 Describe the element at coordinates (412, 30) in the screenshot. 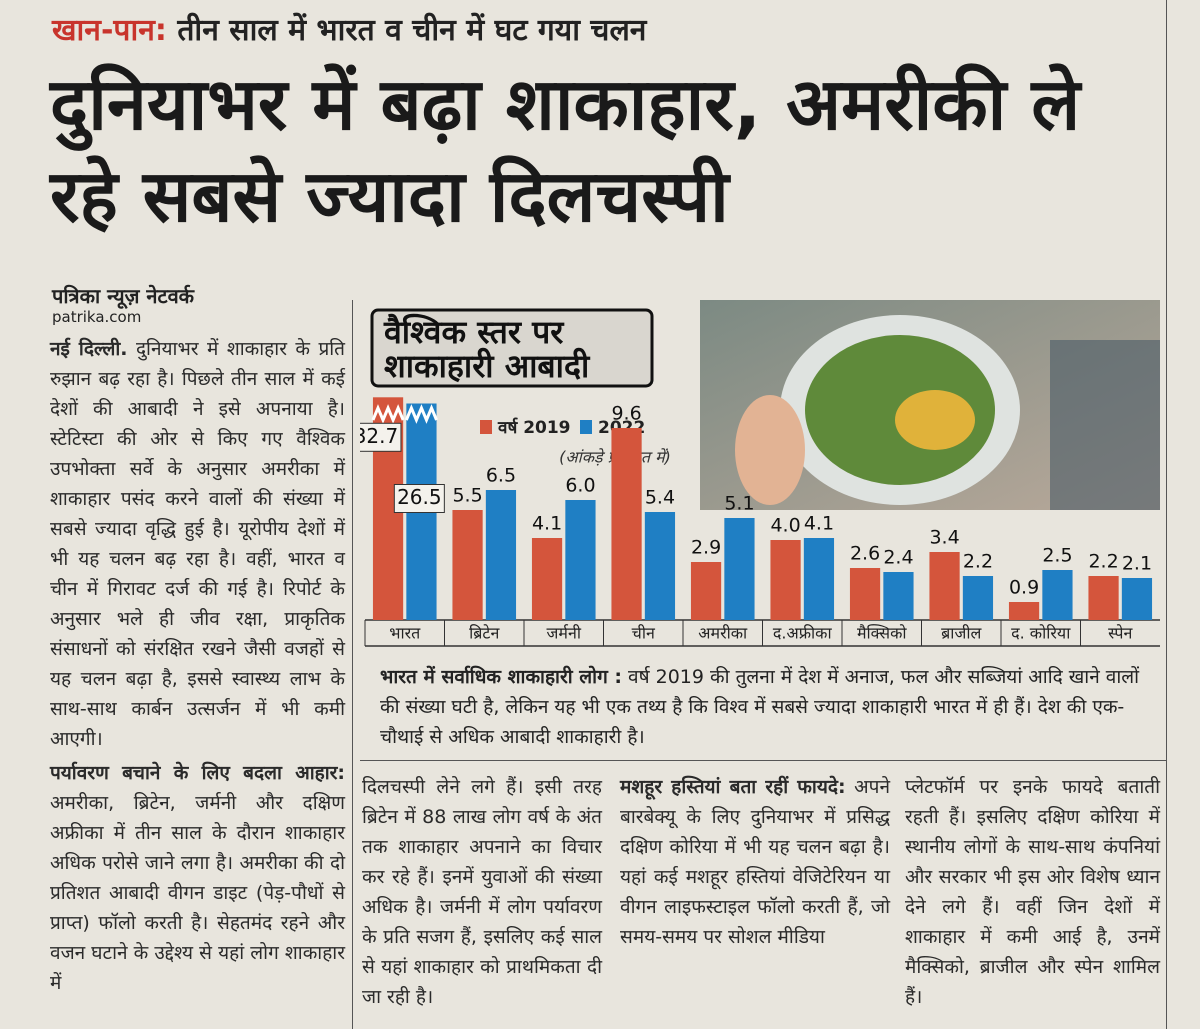

I see `kicker-text: तीन साल में भारत व चीन में घट गया चलन` at that location.